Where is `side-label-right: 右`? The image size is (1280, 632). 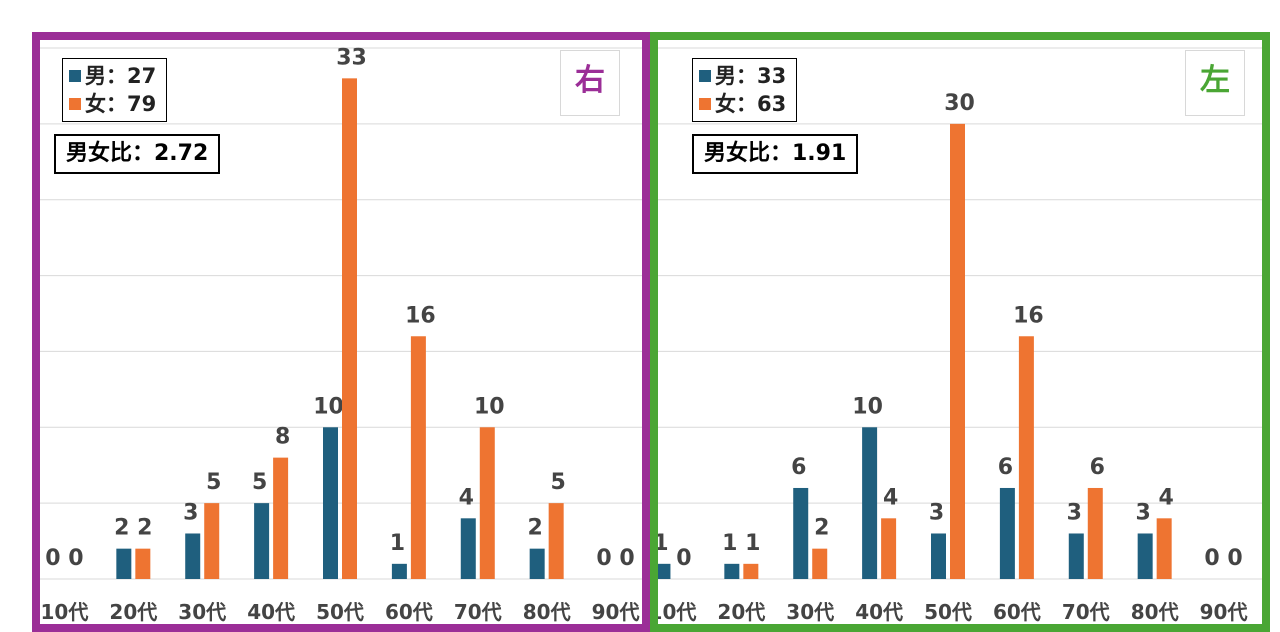 side-label-right: 右 is located at coordinates (590, 83).